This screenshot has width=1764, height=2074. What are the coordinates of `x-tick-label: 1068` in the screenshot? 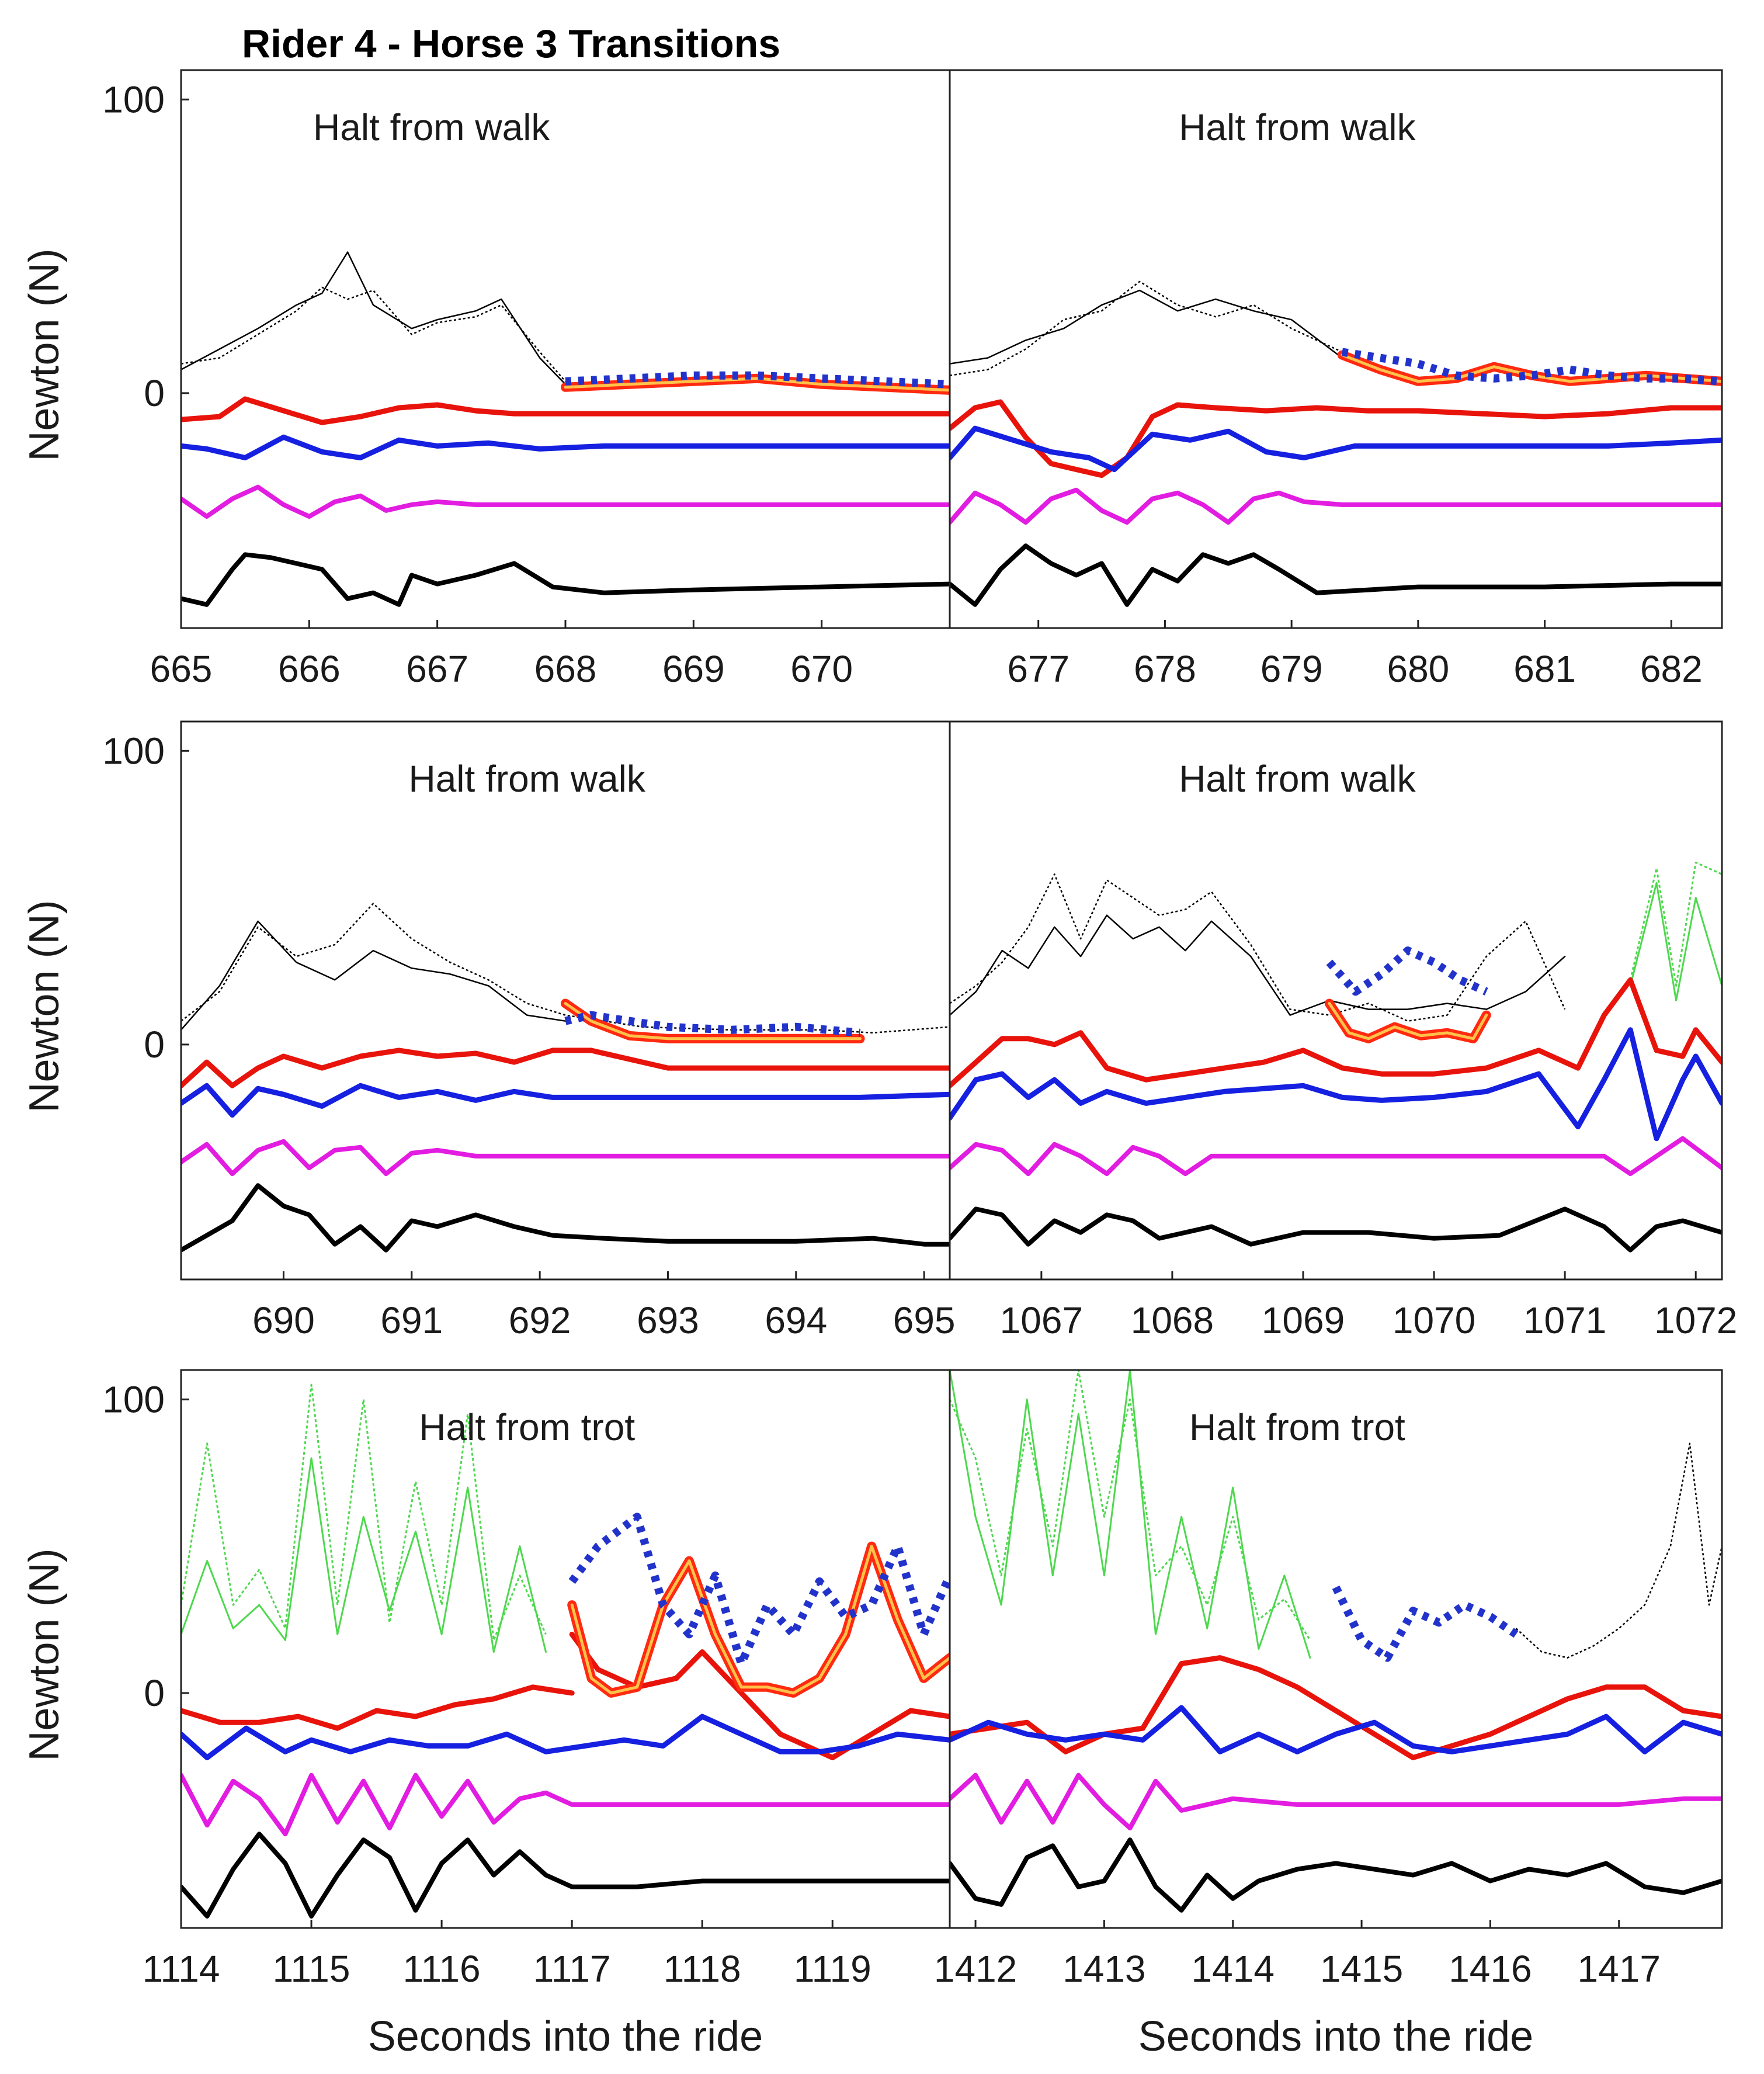 It's located at (1172, 1320).